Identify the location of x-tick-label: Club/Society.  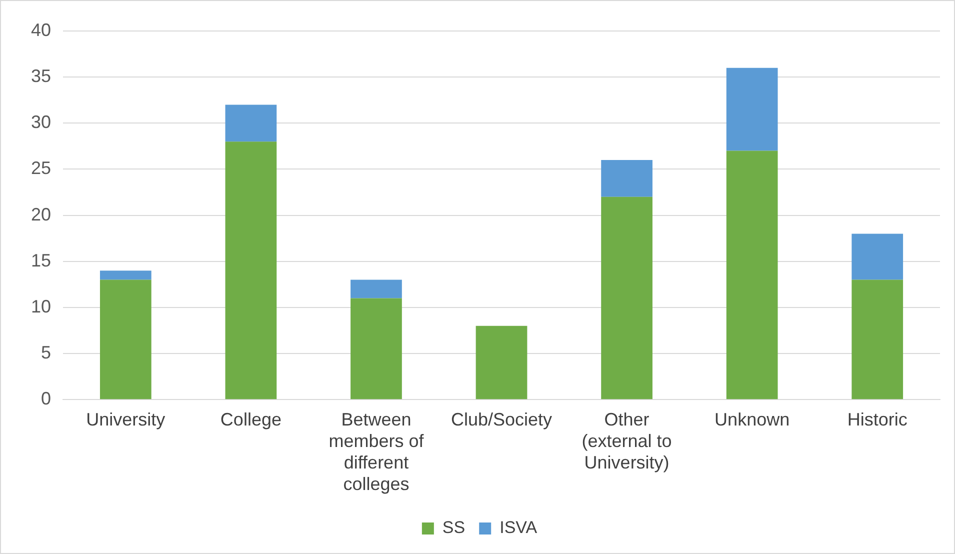
(501, 419).